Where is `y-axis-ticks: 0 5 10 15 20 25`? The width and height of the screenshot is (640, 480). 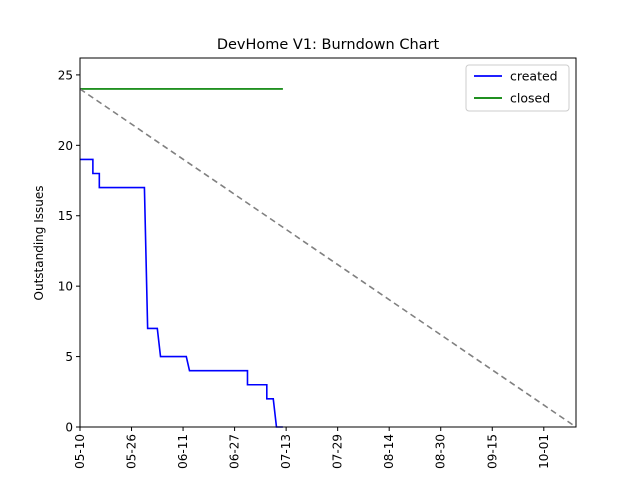
y-axis-ticks: 0 5 10 15 20 25 is located at coordinates (69, 251).